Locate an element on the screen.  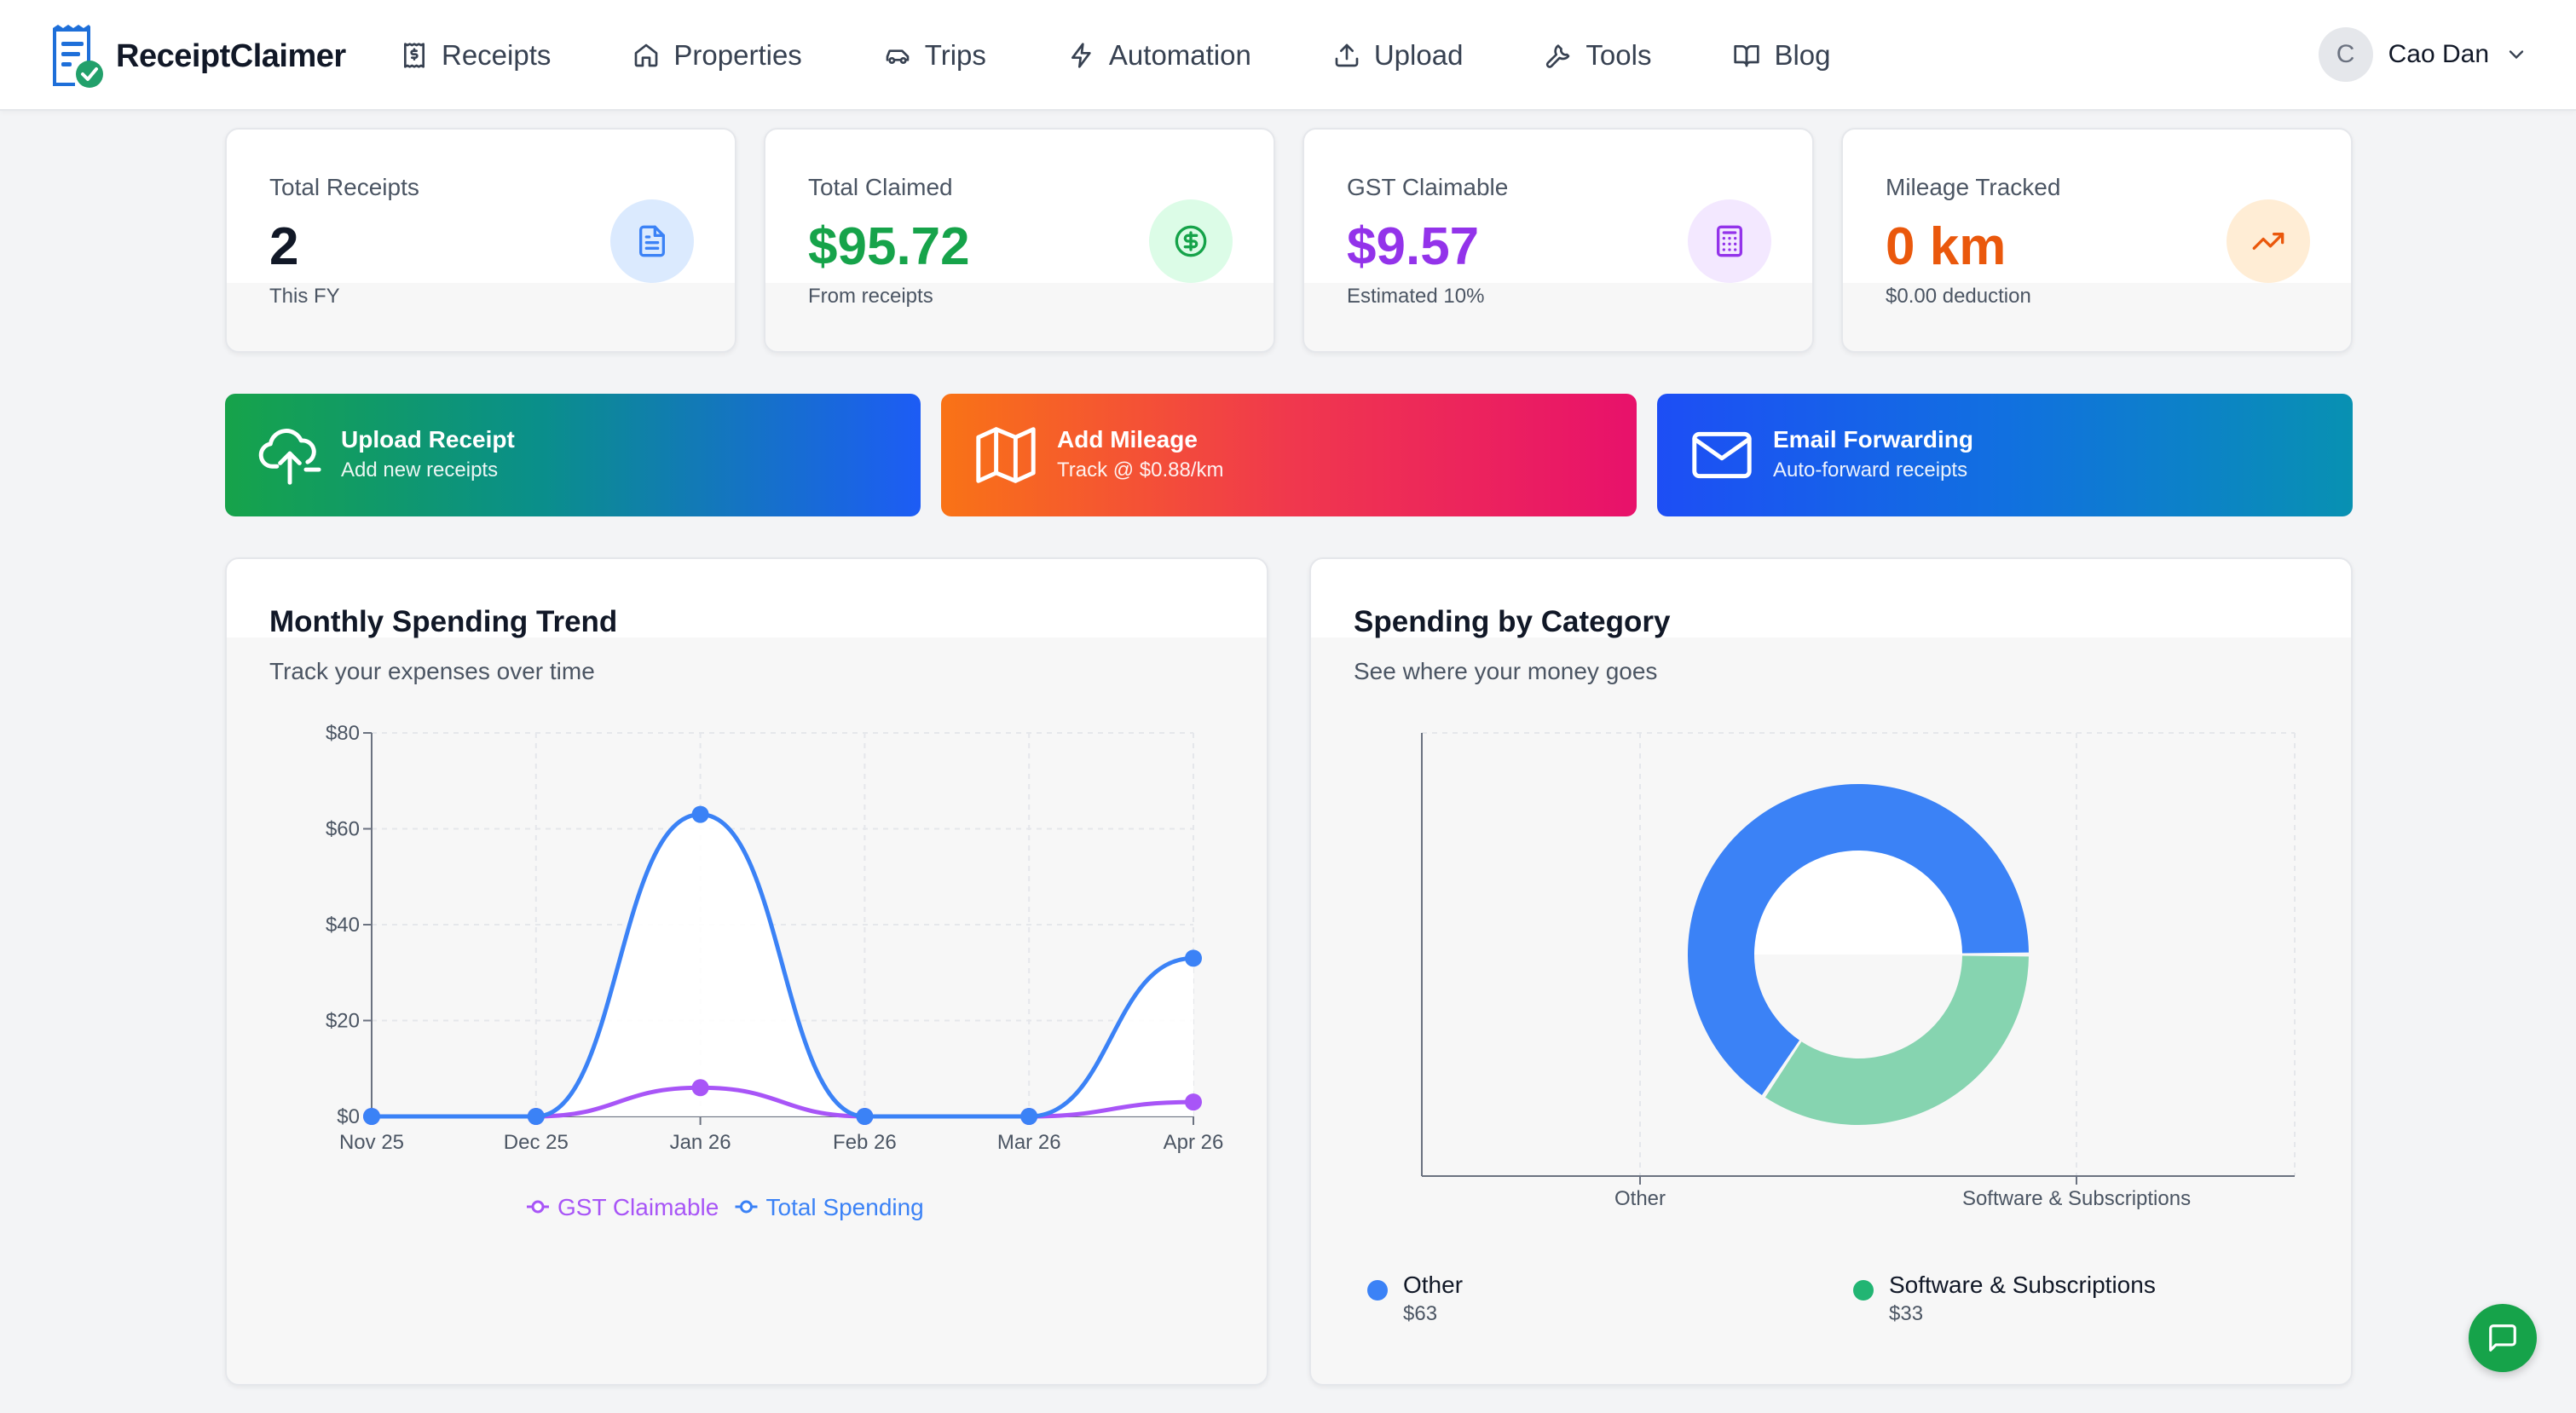
nav-blog-label: Blog is located at coordinates (1802, 55).